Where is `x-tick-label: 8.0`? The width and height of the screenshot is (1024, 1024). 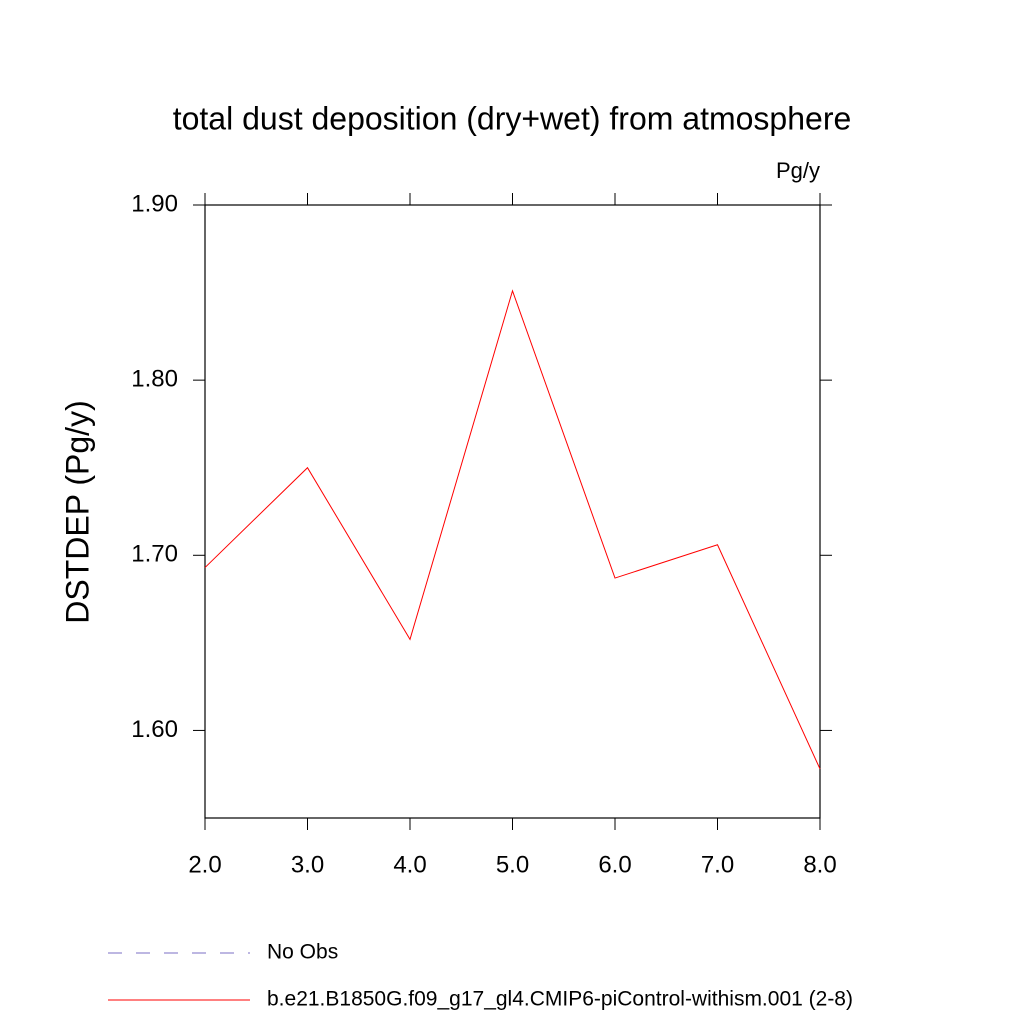 x-tick-label: 8.0 is located at coordinates (819, 864).